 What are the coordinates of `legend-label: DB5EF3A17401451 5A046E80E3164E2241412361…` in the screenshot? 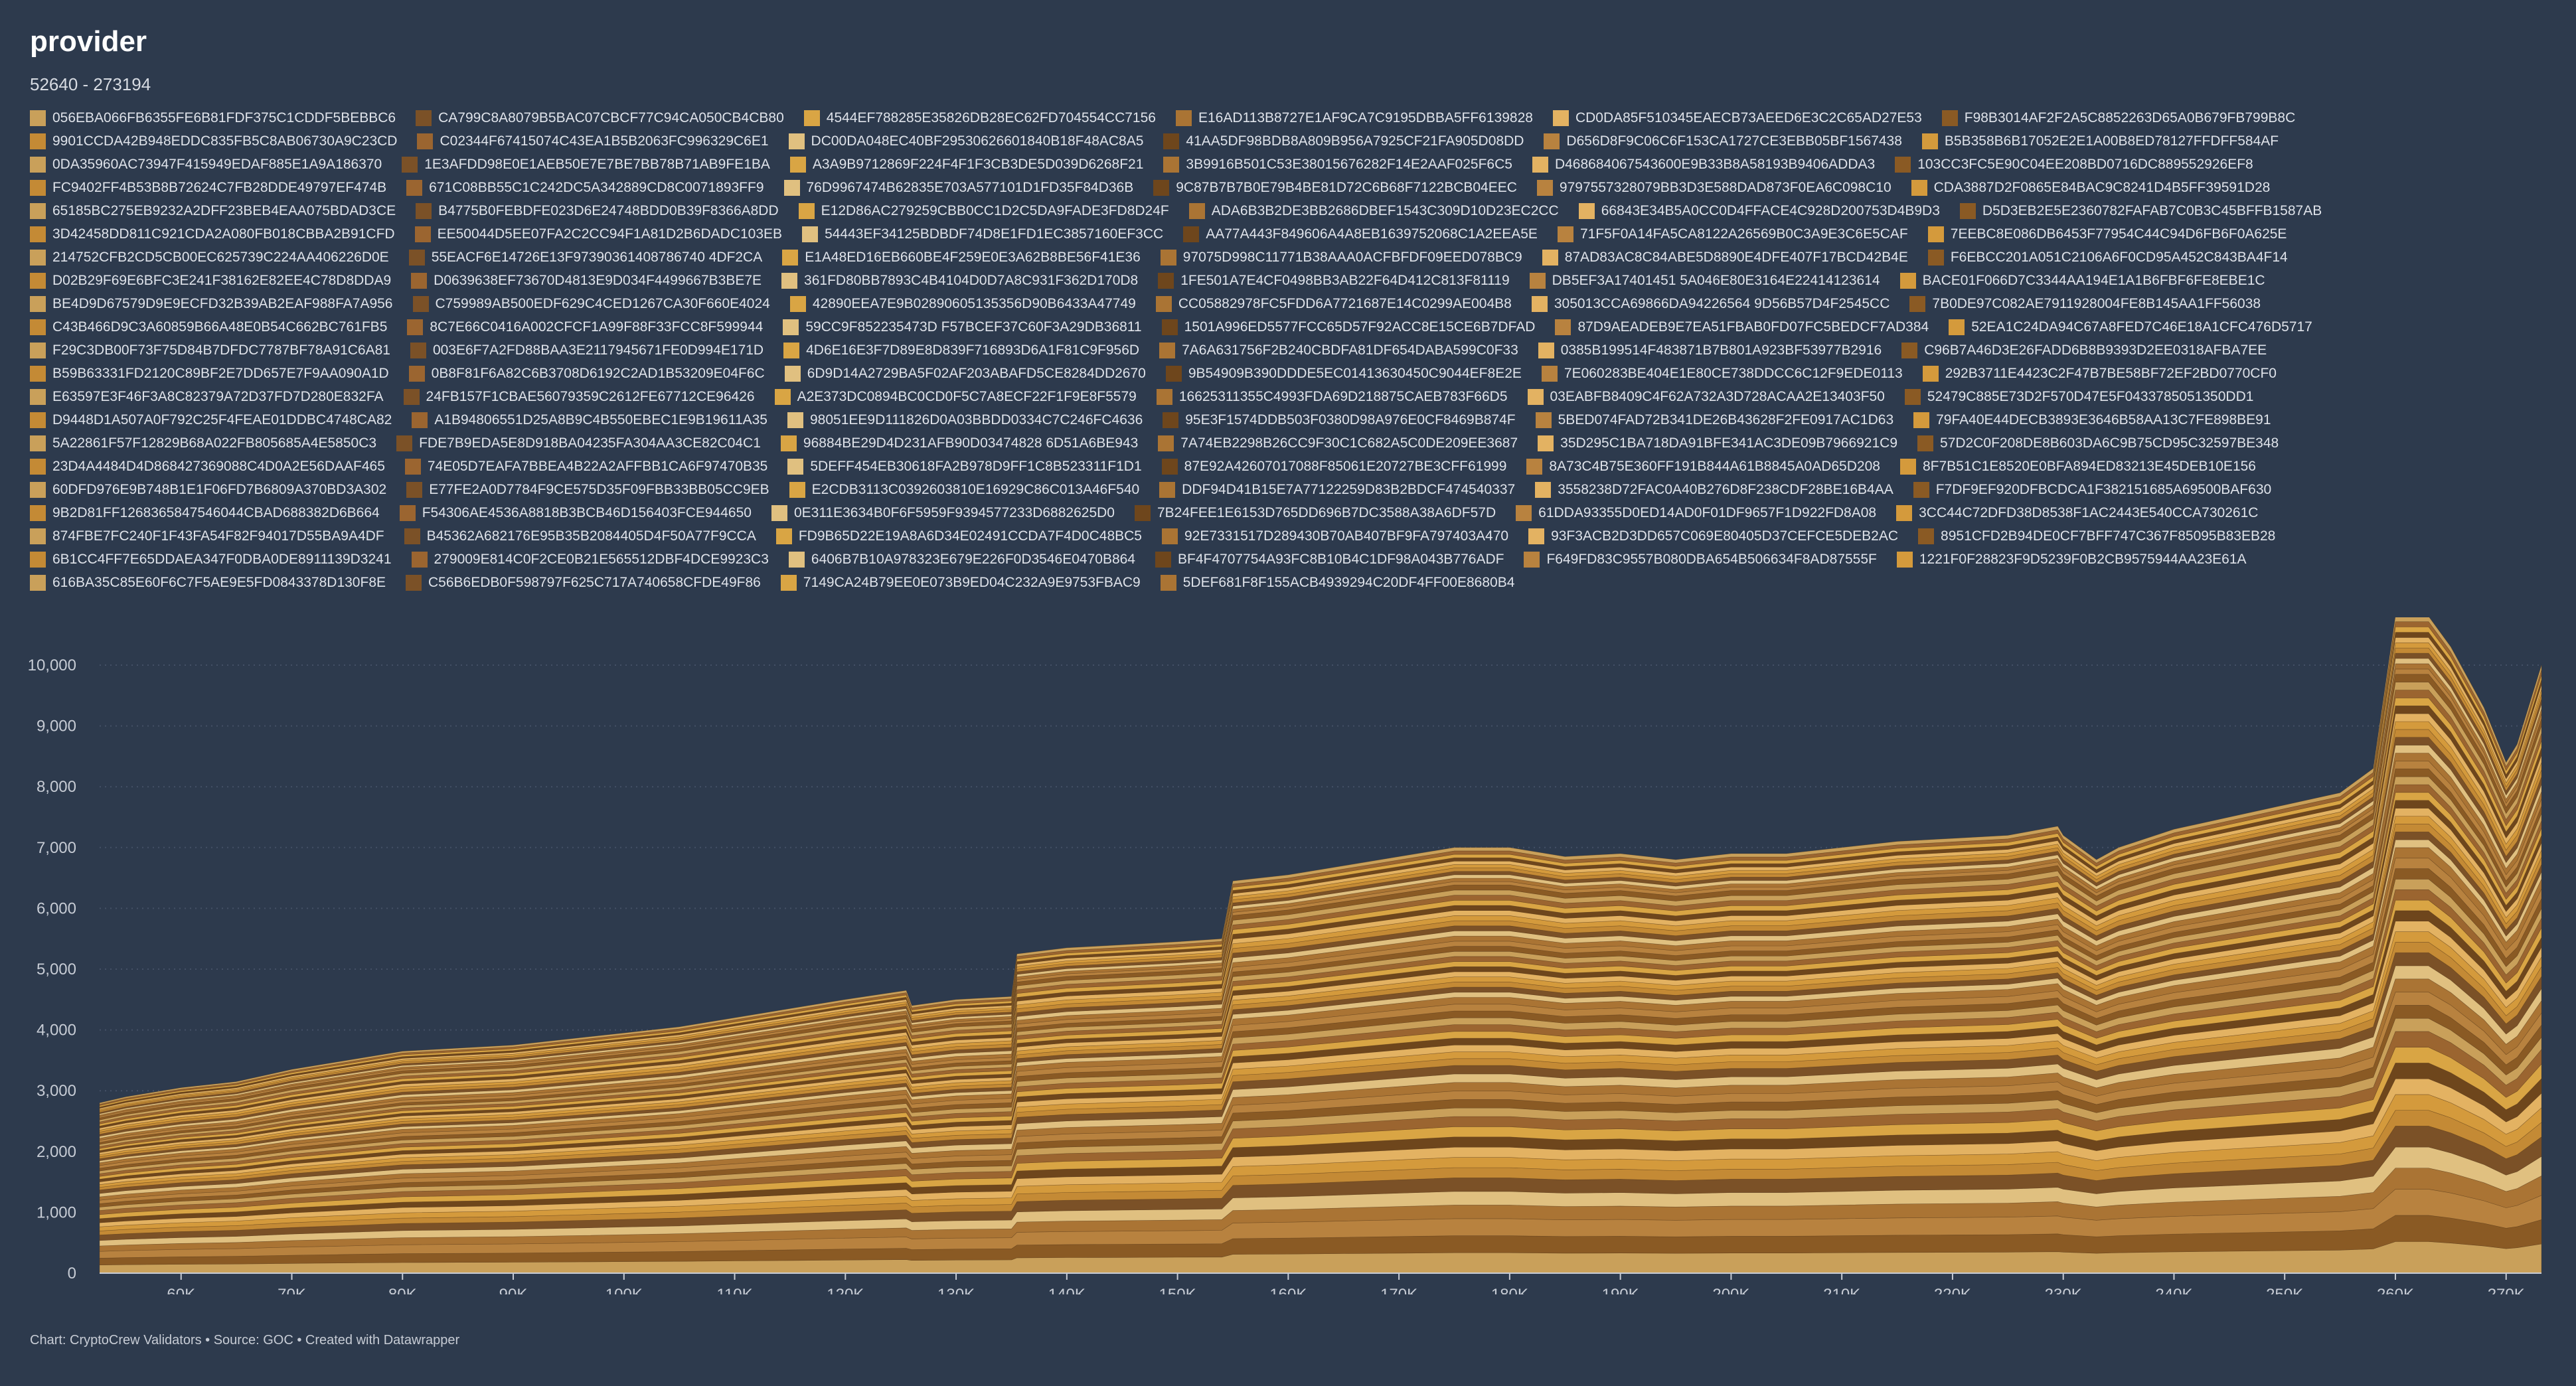 It's located at (1716, 281).